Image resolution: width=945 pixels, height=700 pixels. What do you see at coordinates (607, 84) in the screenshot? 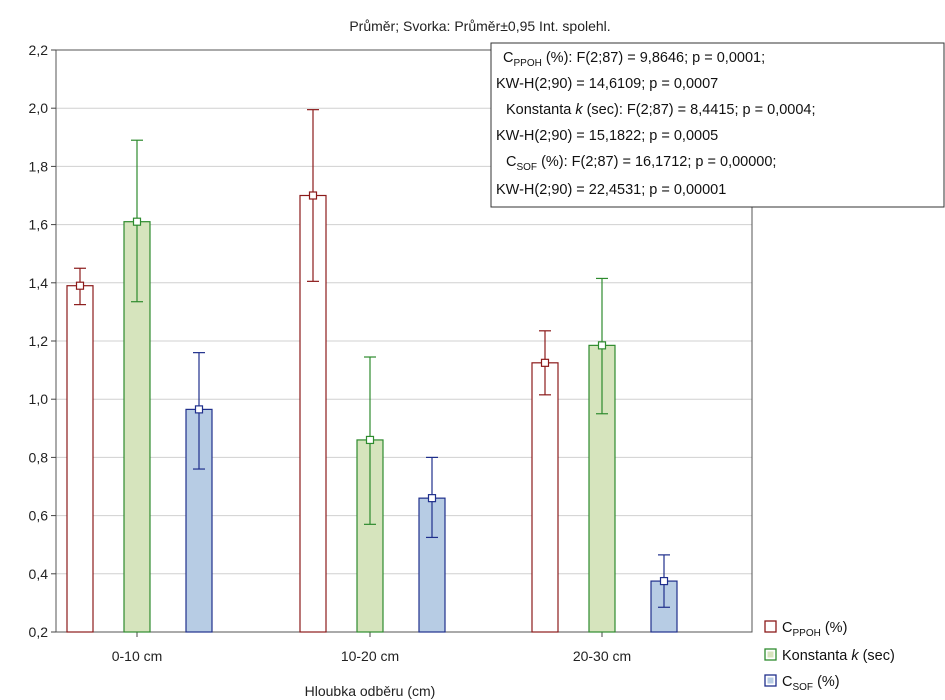
I see `stats-line: KW-H(2;90) = 14,6109; p = 0,0007` at bounding box center [607, 84].